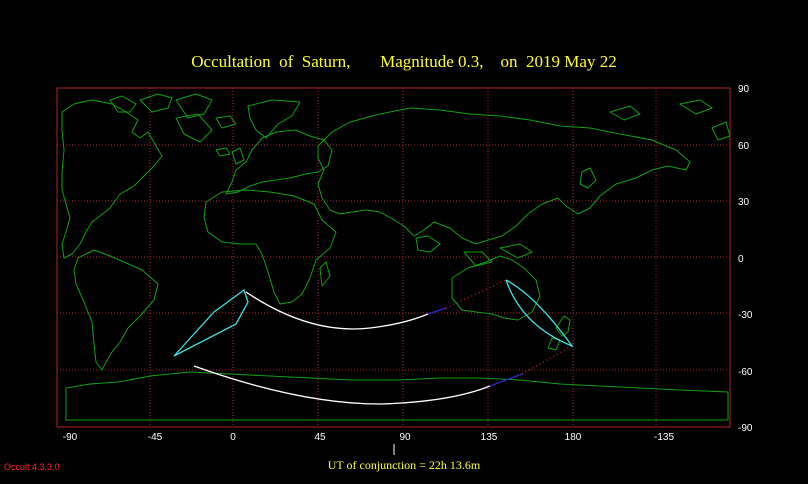 This screenshot has height=484, width=808. Describe the element at coordinates (489, 437) in the screenshot. I see `lon-tick-label: 135` at that location.